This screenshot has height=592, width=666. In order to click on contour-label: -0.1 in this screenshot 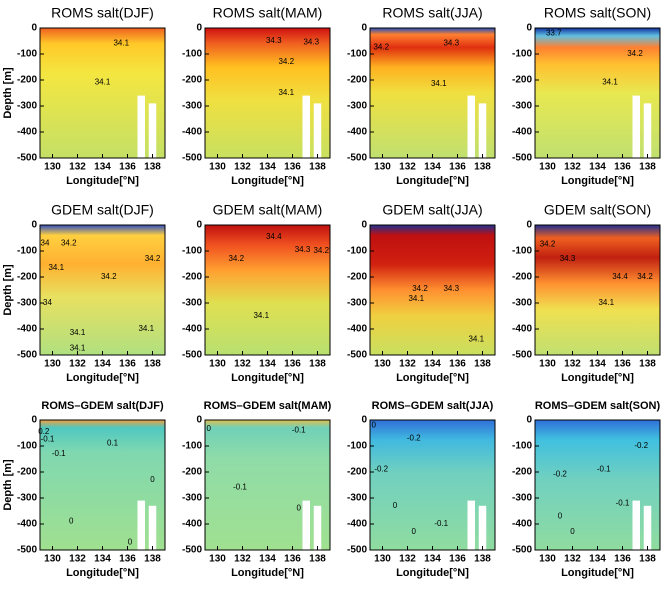, I will do `click(48, 439)`.